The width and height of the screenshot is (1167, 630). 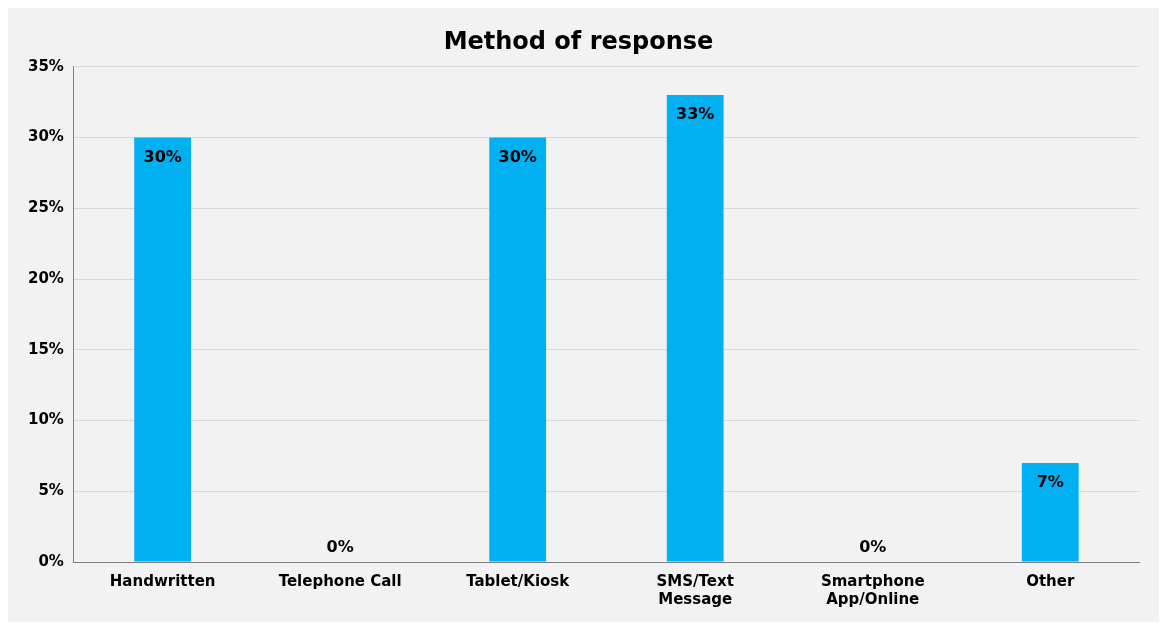 What do you see at coordinates (518, 580) in the screenshot?
I see `x-tick-label: Tablet/Kiosk` at bounding box center [518, 580].